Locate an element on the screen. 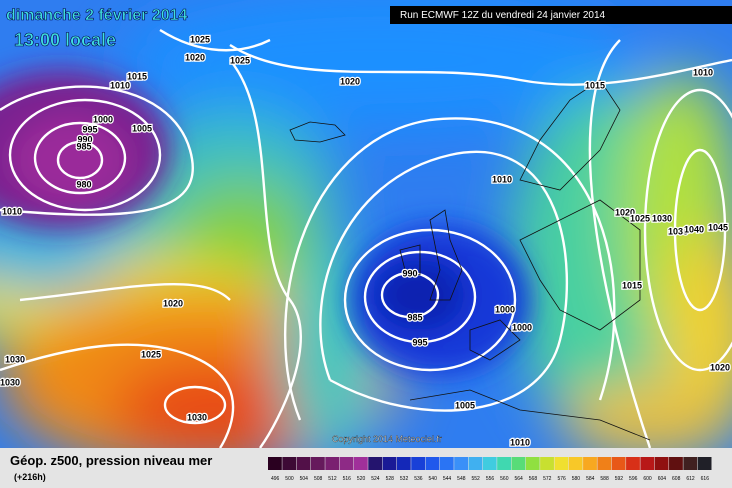 The width and height of the screenshot is (732, 488). colorbar-label: 500 is located at coordinates (289, 479).